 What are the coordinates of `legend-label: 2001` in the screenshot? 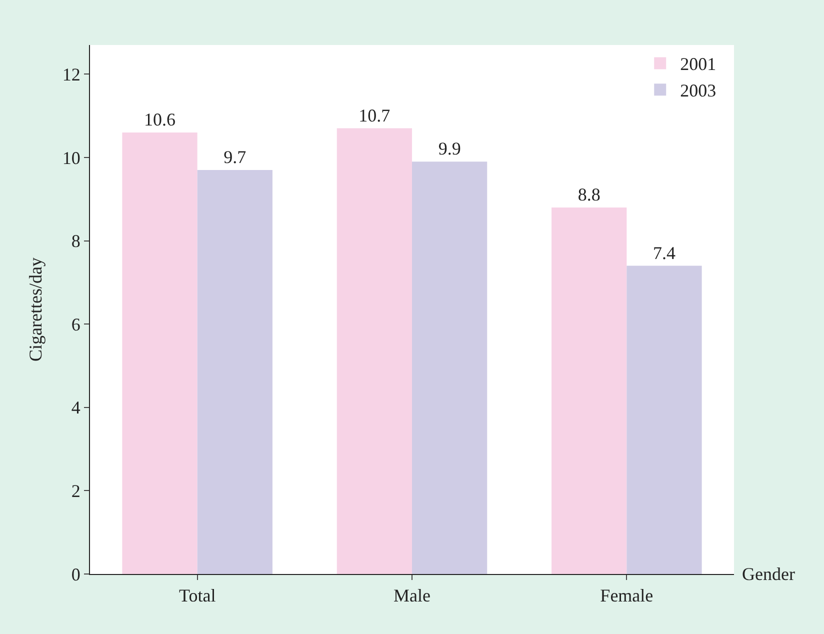 It's located at (698, 64).